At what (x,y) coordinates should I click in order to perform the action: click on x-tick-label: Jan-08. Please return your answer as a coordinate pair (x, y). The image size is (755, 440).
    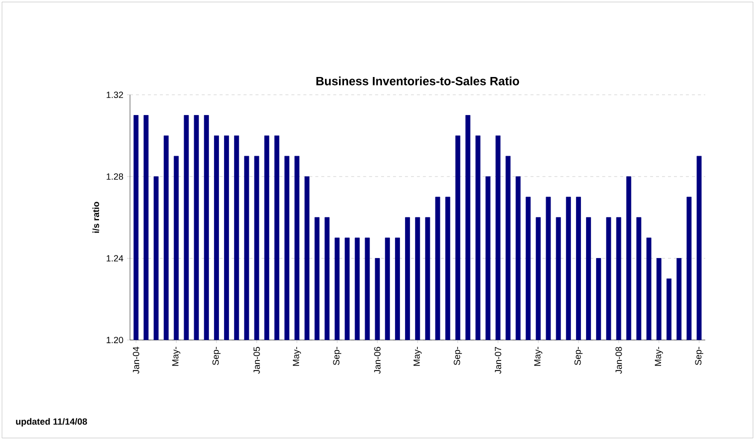
    Looking at the image, I should click on (619, 360).